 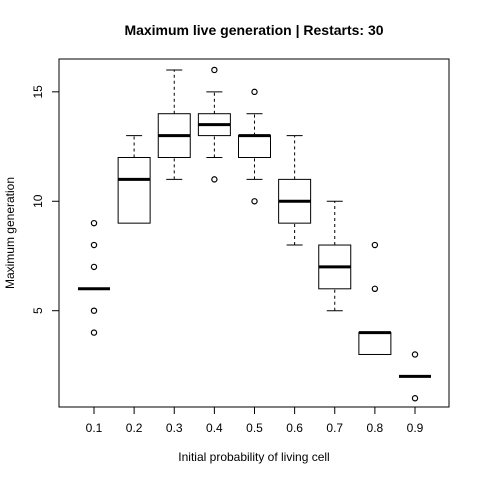 I want to click on x-tick-label: 0.4, so click(x=214, y=428).